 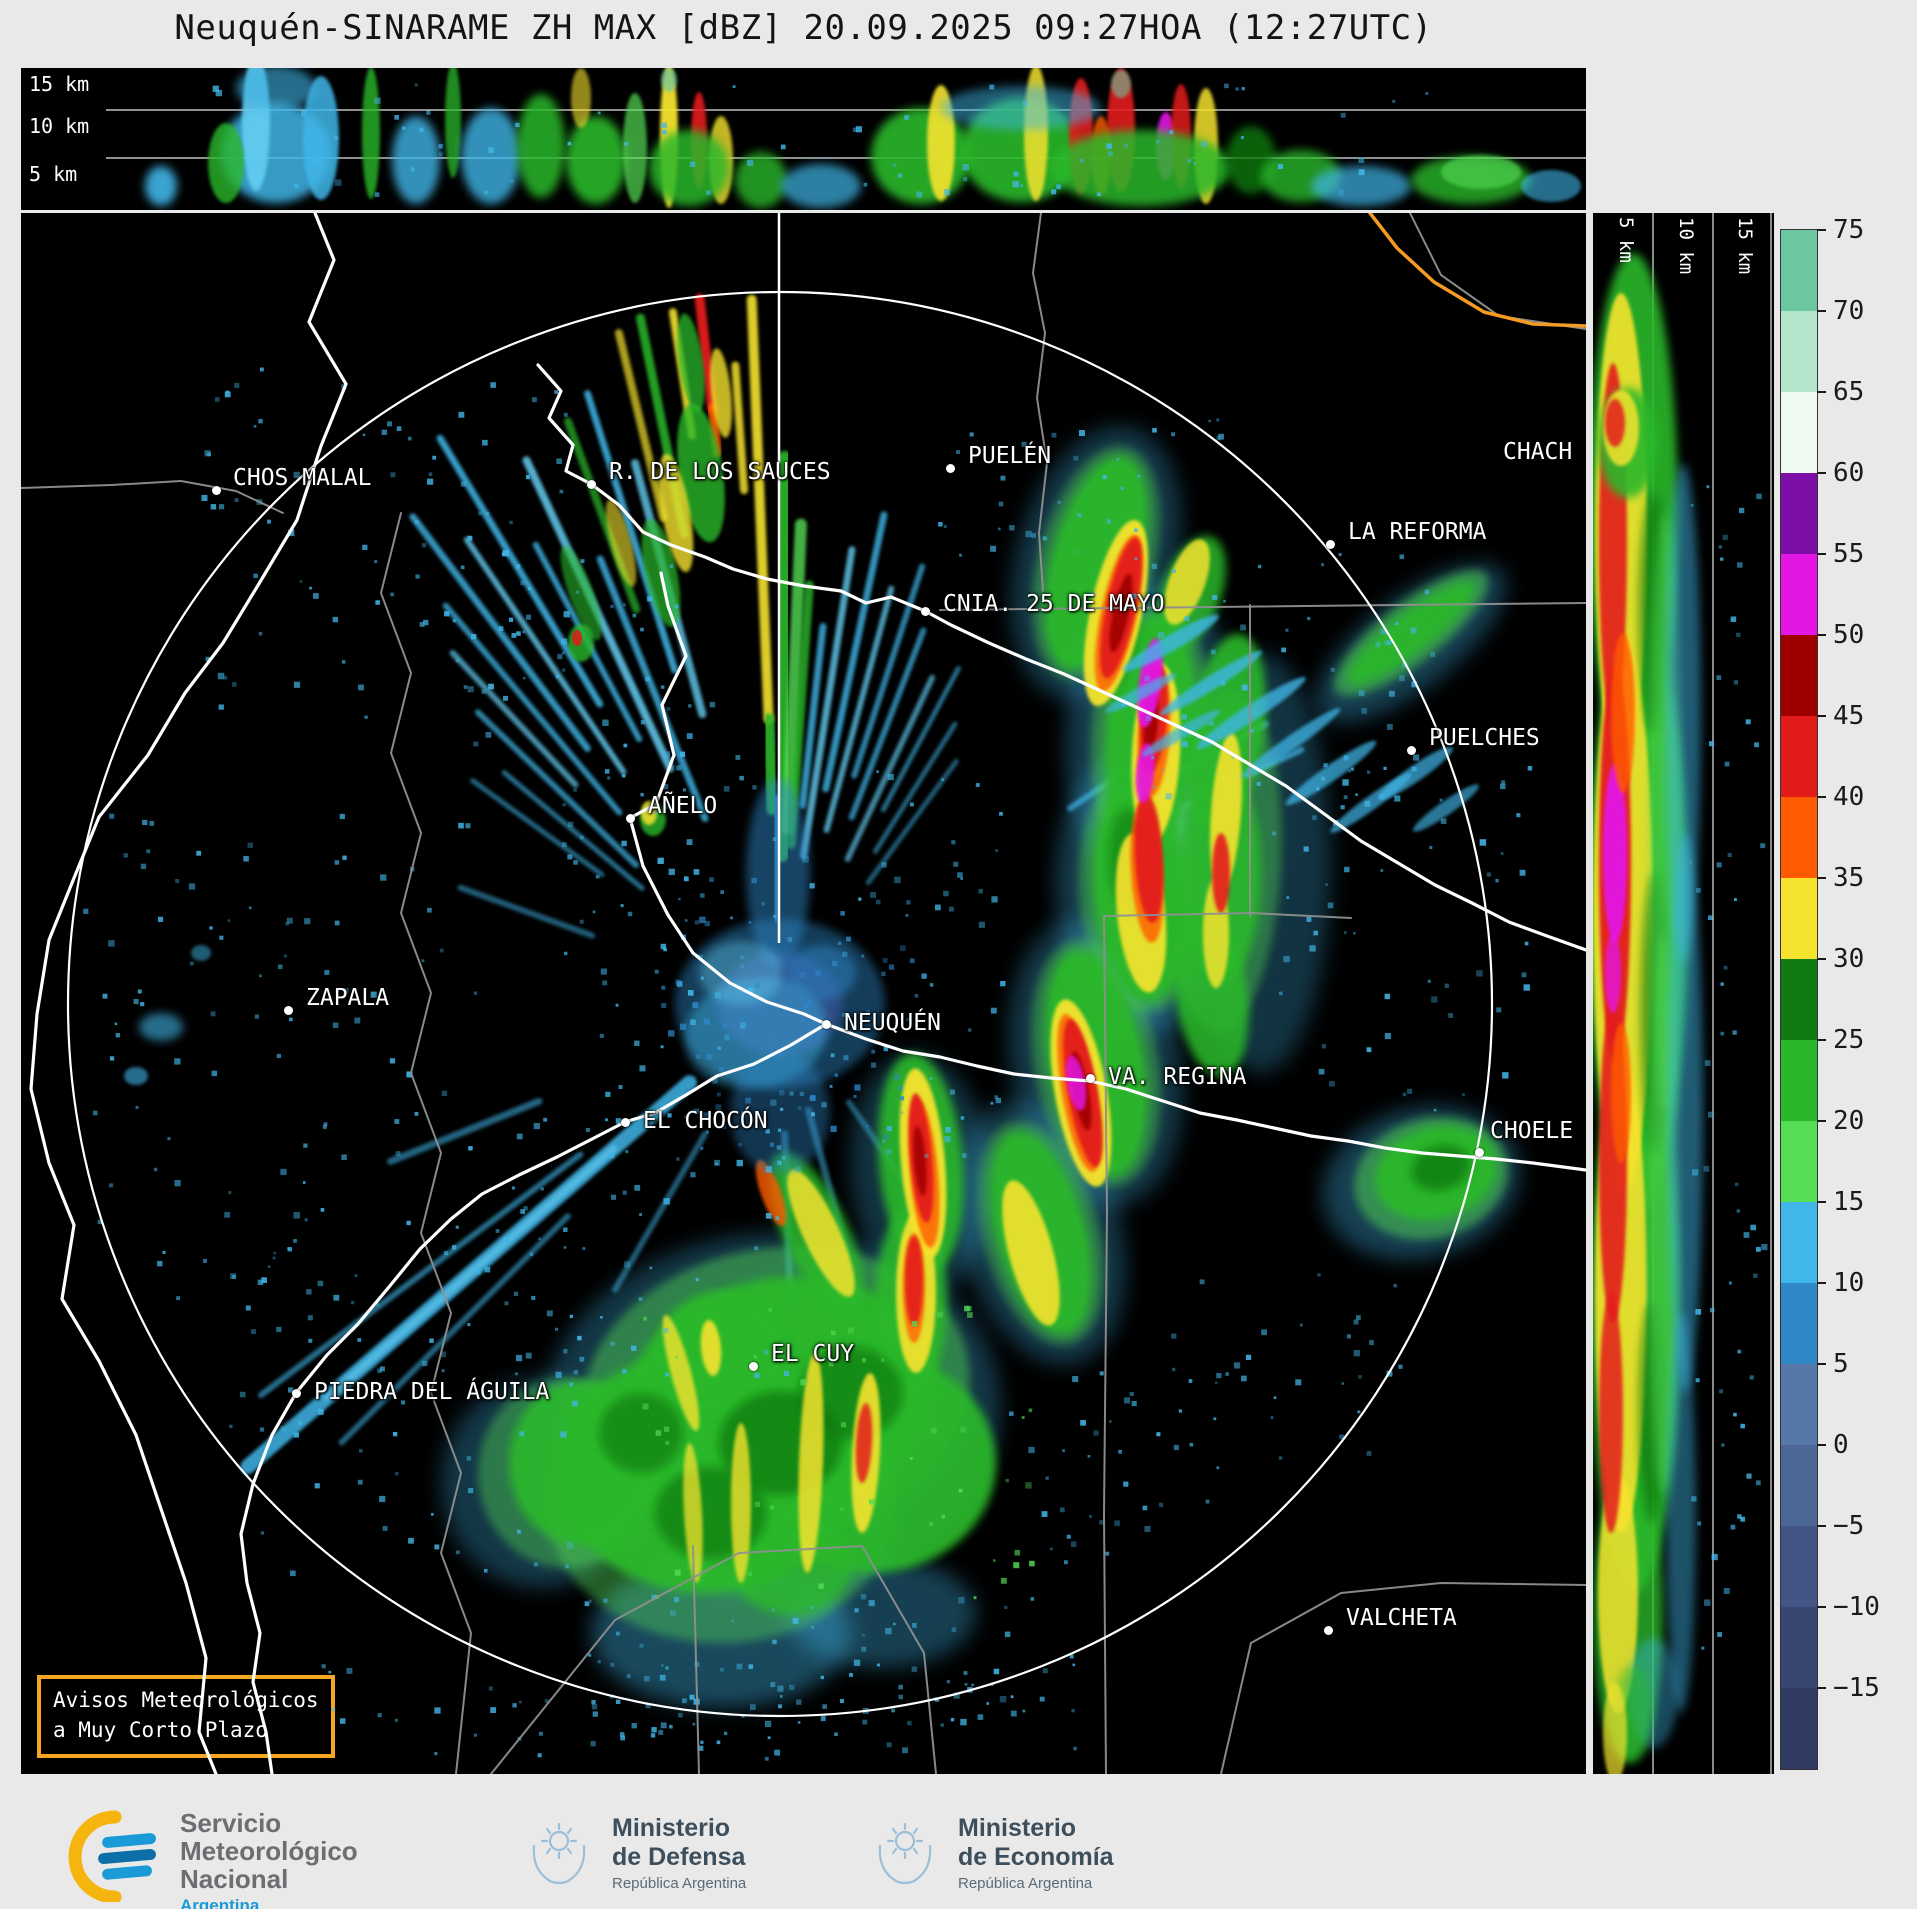 I want to click on colorbar-tick-label: 20, so click(x=1849, y=1121).